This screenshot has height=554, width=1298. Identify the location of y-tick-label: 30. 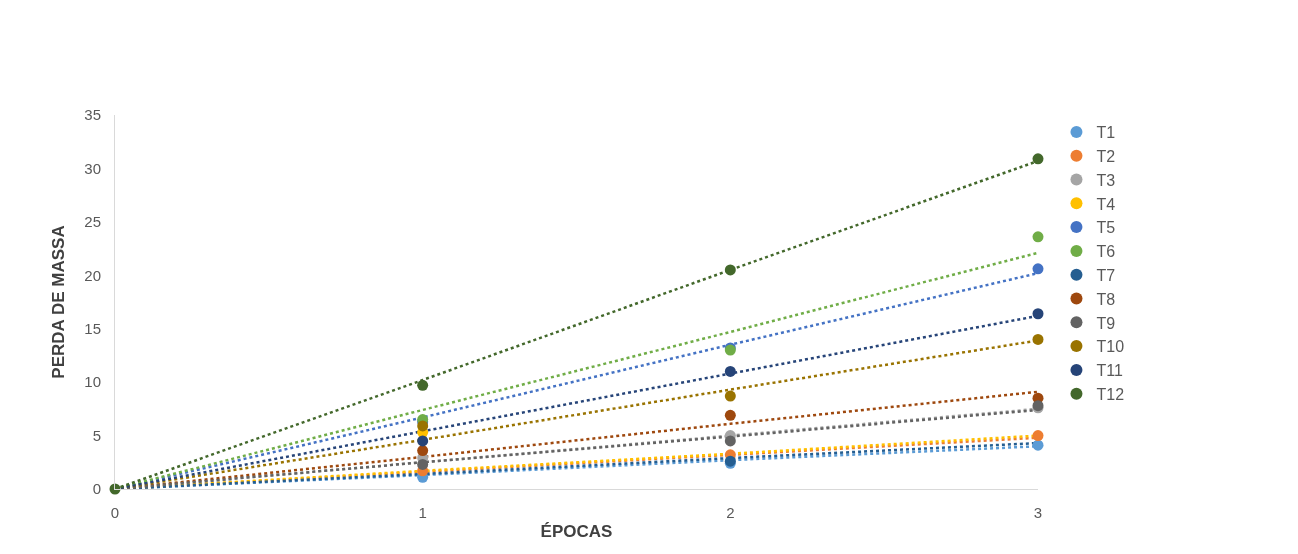
(92, 168).